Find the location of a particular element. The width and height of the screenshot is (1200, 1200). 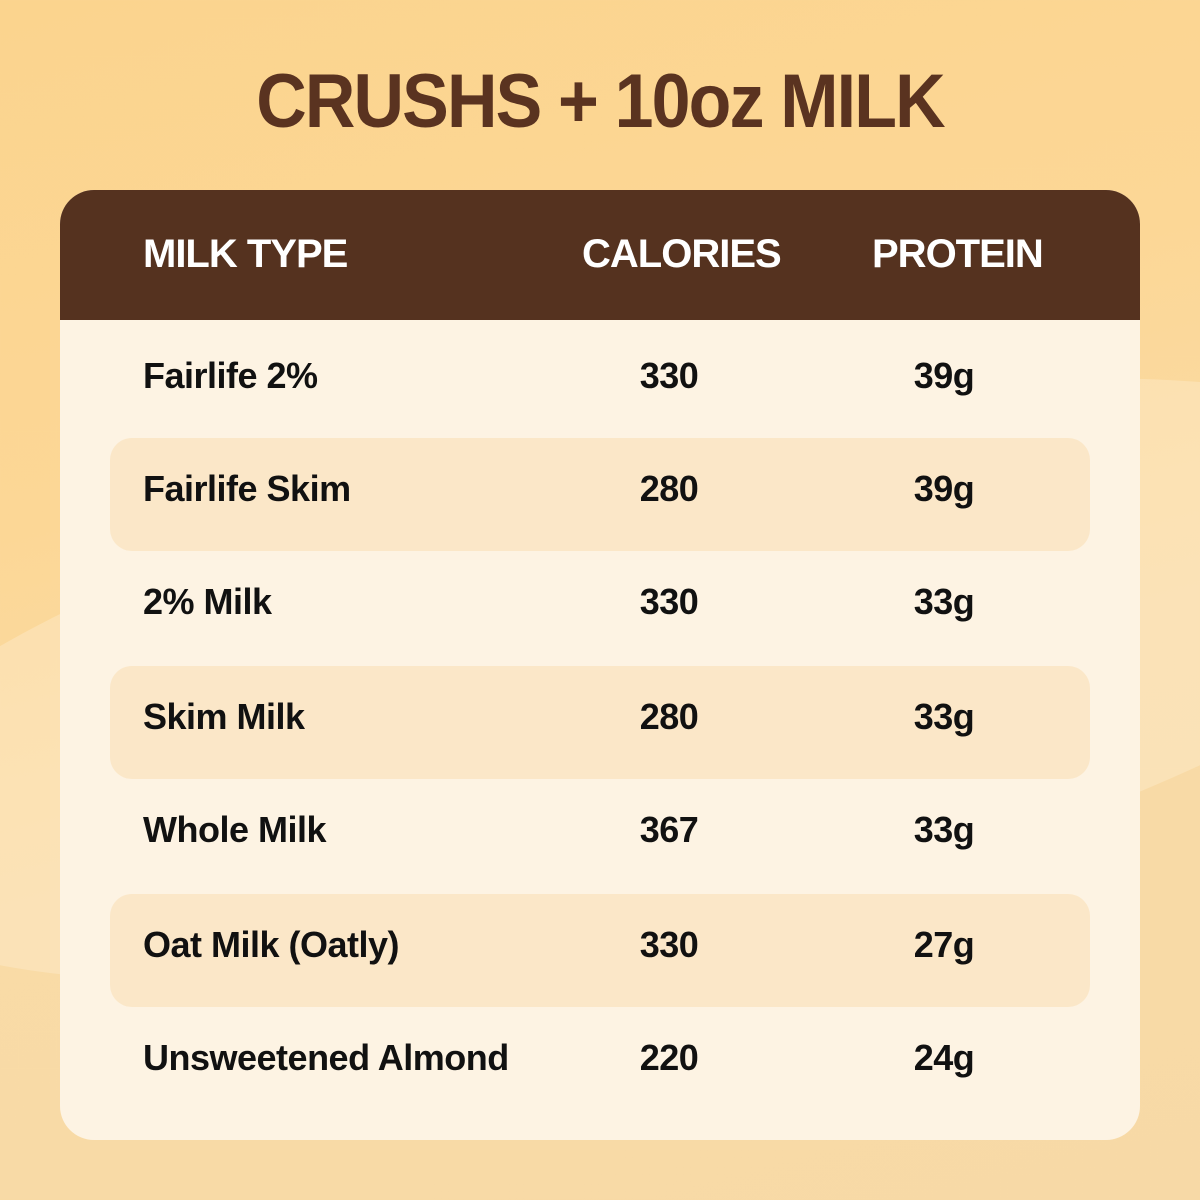

cell-milk-type: Fairlife 2% is located at coordinates (230, 375).